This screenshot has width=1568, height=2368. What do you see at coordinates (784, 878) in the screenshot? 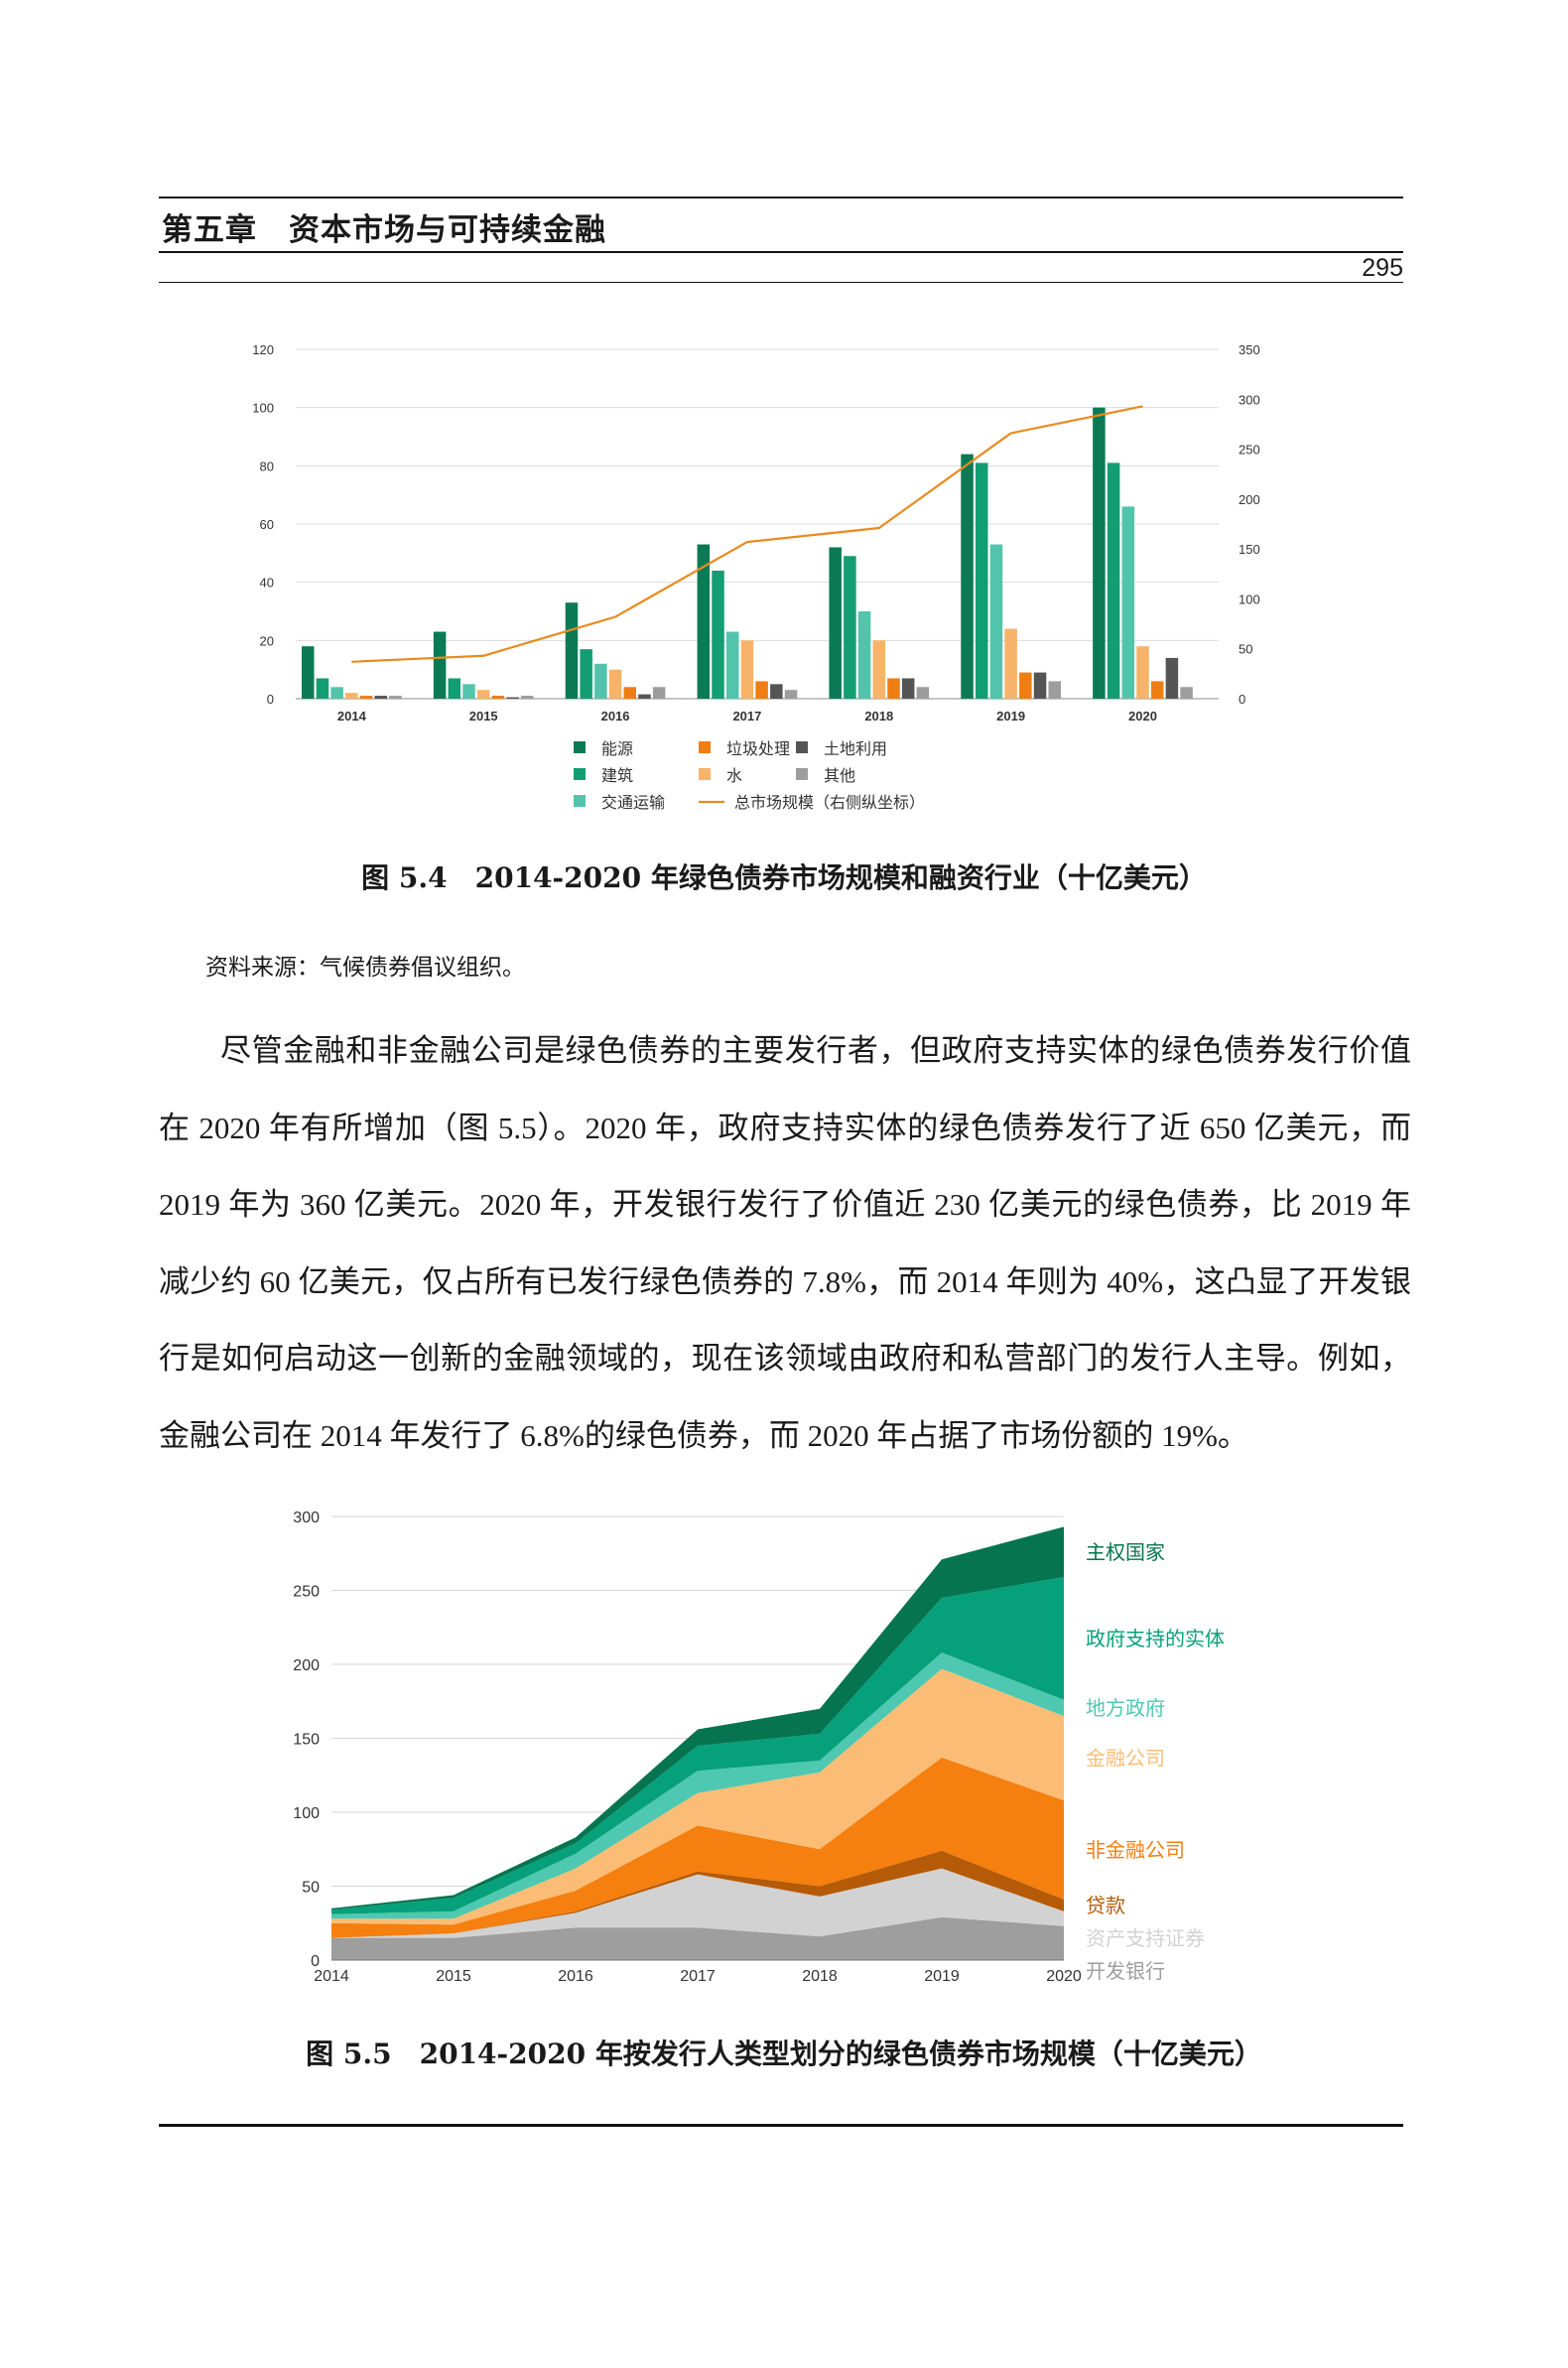
I see `figure-5-4-caption: 图 5.4 2014-2020 年绿色债券市场规模和融资行业（十亿美元）` at bounding box center [784, 878].